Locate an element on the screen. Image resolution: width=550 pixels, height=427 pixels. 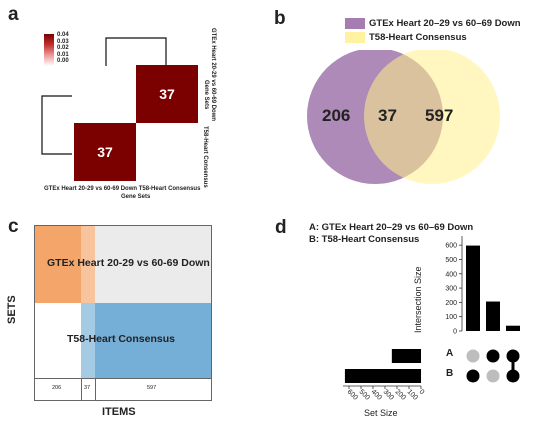
panel-label-a: a is located at coordinates (13, 14).